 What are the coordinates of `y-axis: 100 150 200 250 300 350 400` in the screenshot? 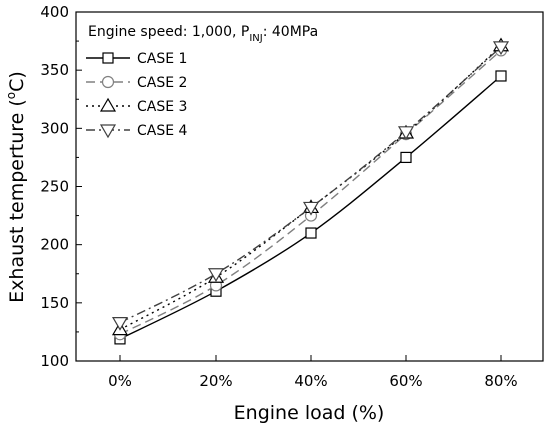 It's located at (61, 186).